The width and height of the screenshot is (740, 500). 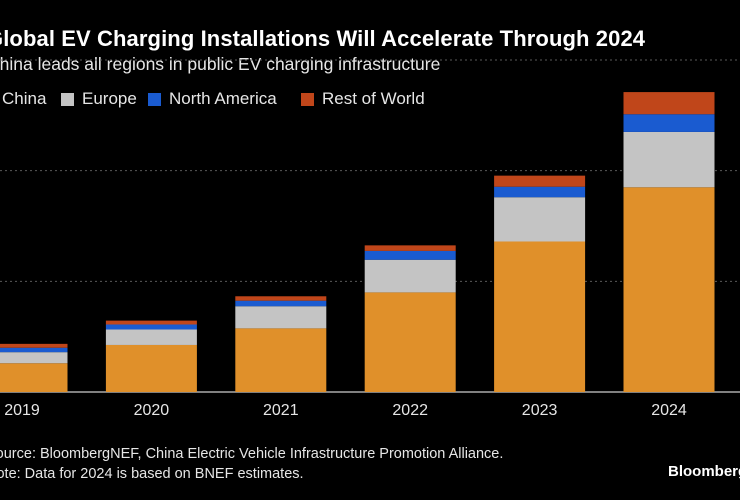 What do you see at coordinates (669, 410) in the screenshot?
I see `x-tick-label-2024: 2024` at bounding box center [669, 410].